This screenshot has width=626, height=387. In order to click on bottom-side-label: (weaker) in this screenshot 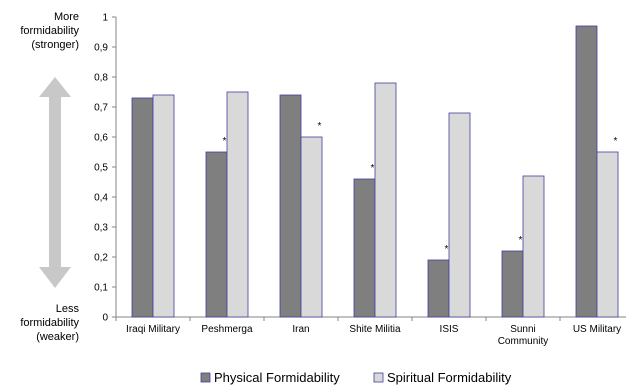, I will do `click(57, 337)`.